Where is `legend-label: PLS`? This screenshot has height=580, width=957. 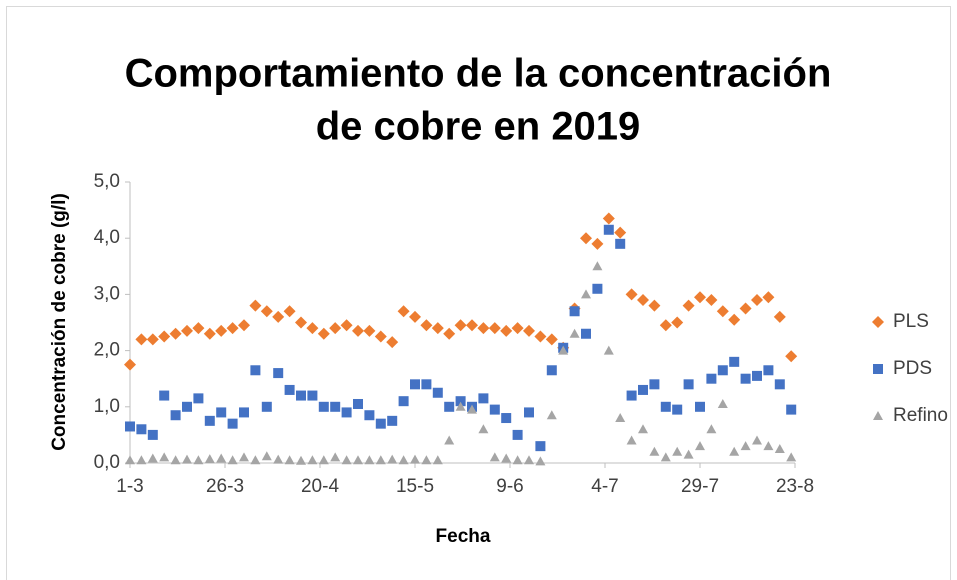
legend-label: PLS is located at coordinates (911, 321).